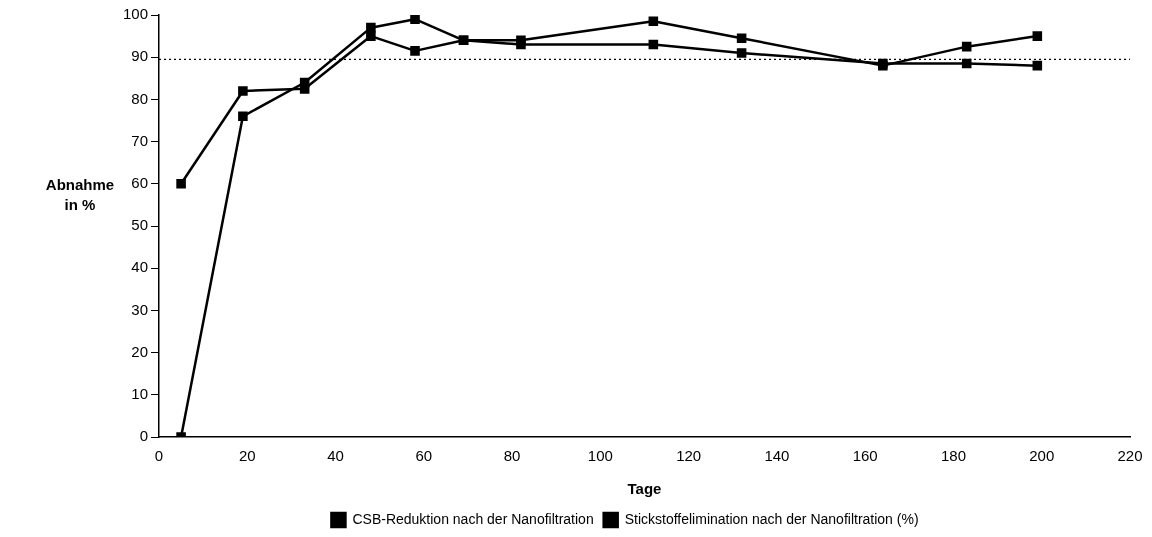  I want to click on x-tick-label: 200, so click(1042, 456).